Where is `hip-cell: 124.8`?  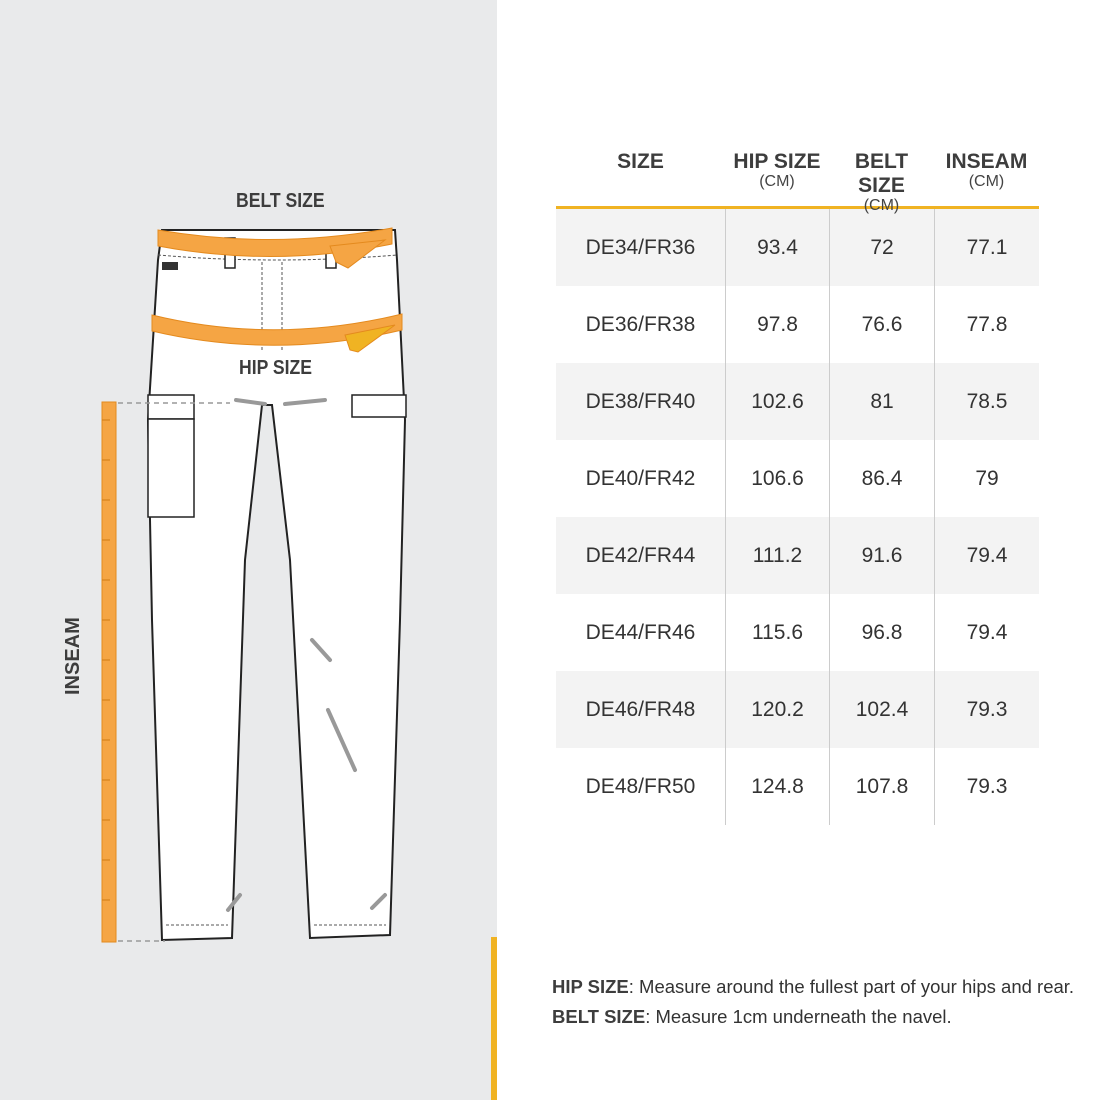 hip-cell: 124.8 is located at coordinates (777, 786).